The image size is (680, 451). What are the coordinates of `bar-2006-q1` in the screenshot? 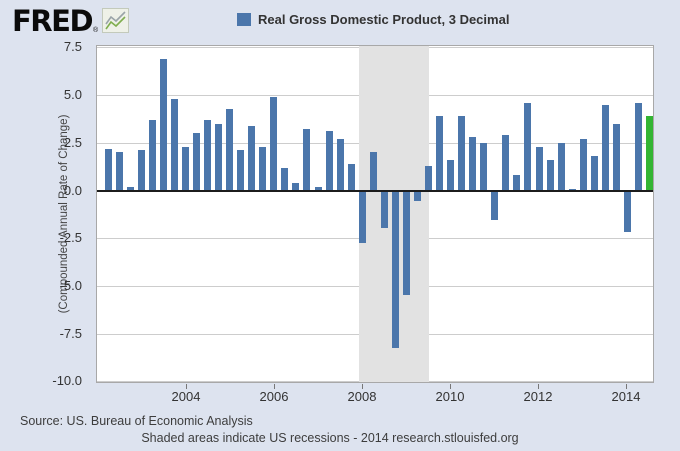 It's located at (274, 144).